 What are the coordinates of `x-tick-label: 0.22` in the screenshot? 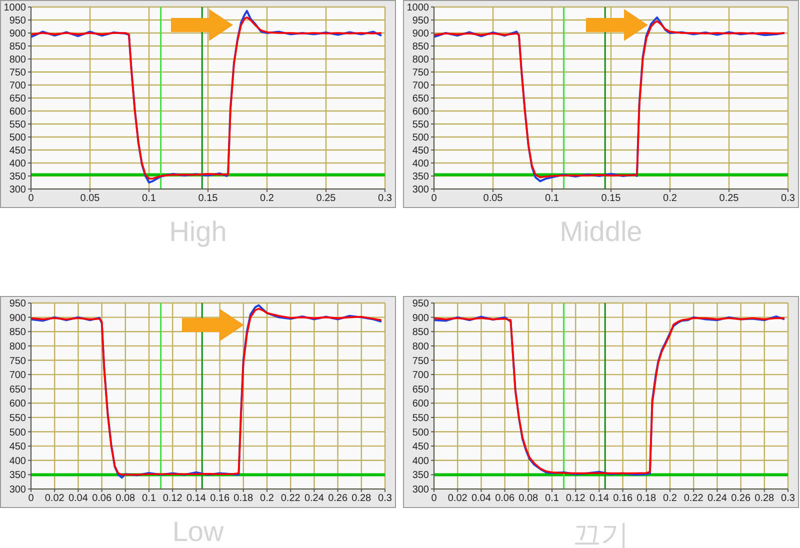 It's located at (290, 498).